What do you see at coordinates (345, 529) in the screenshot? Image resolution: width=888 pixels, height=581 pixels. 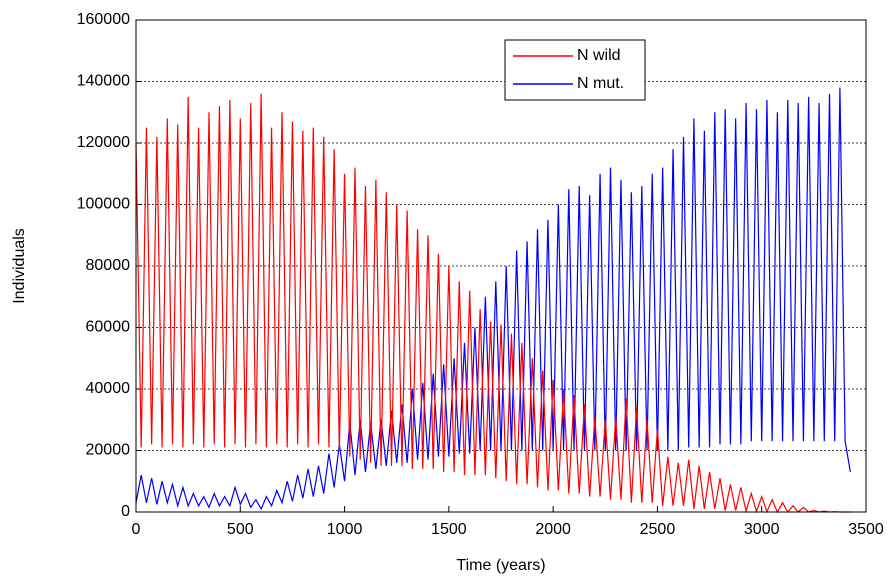 I see `x-tick-label: 1000` at bounding box center [345, 529].